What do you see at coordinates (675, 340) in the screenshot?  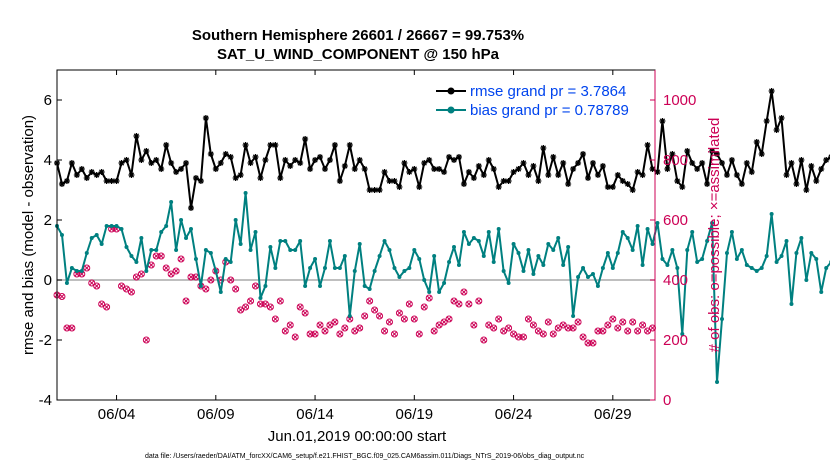 I see `y2-tick-label: 200` at bounding box center [675, 340].